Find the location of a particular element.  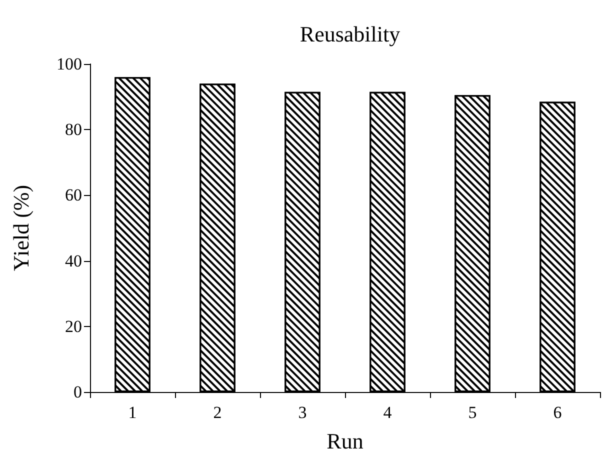

x-tick-label: 5 is located at coordinates (472, 412).